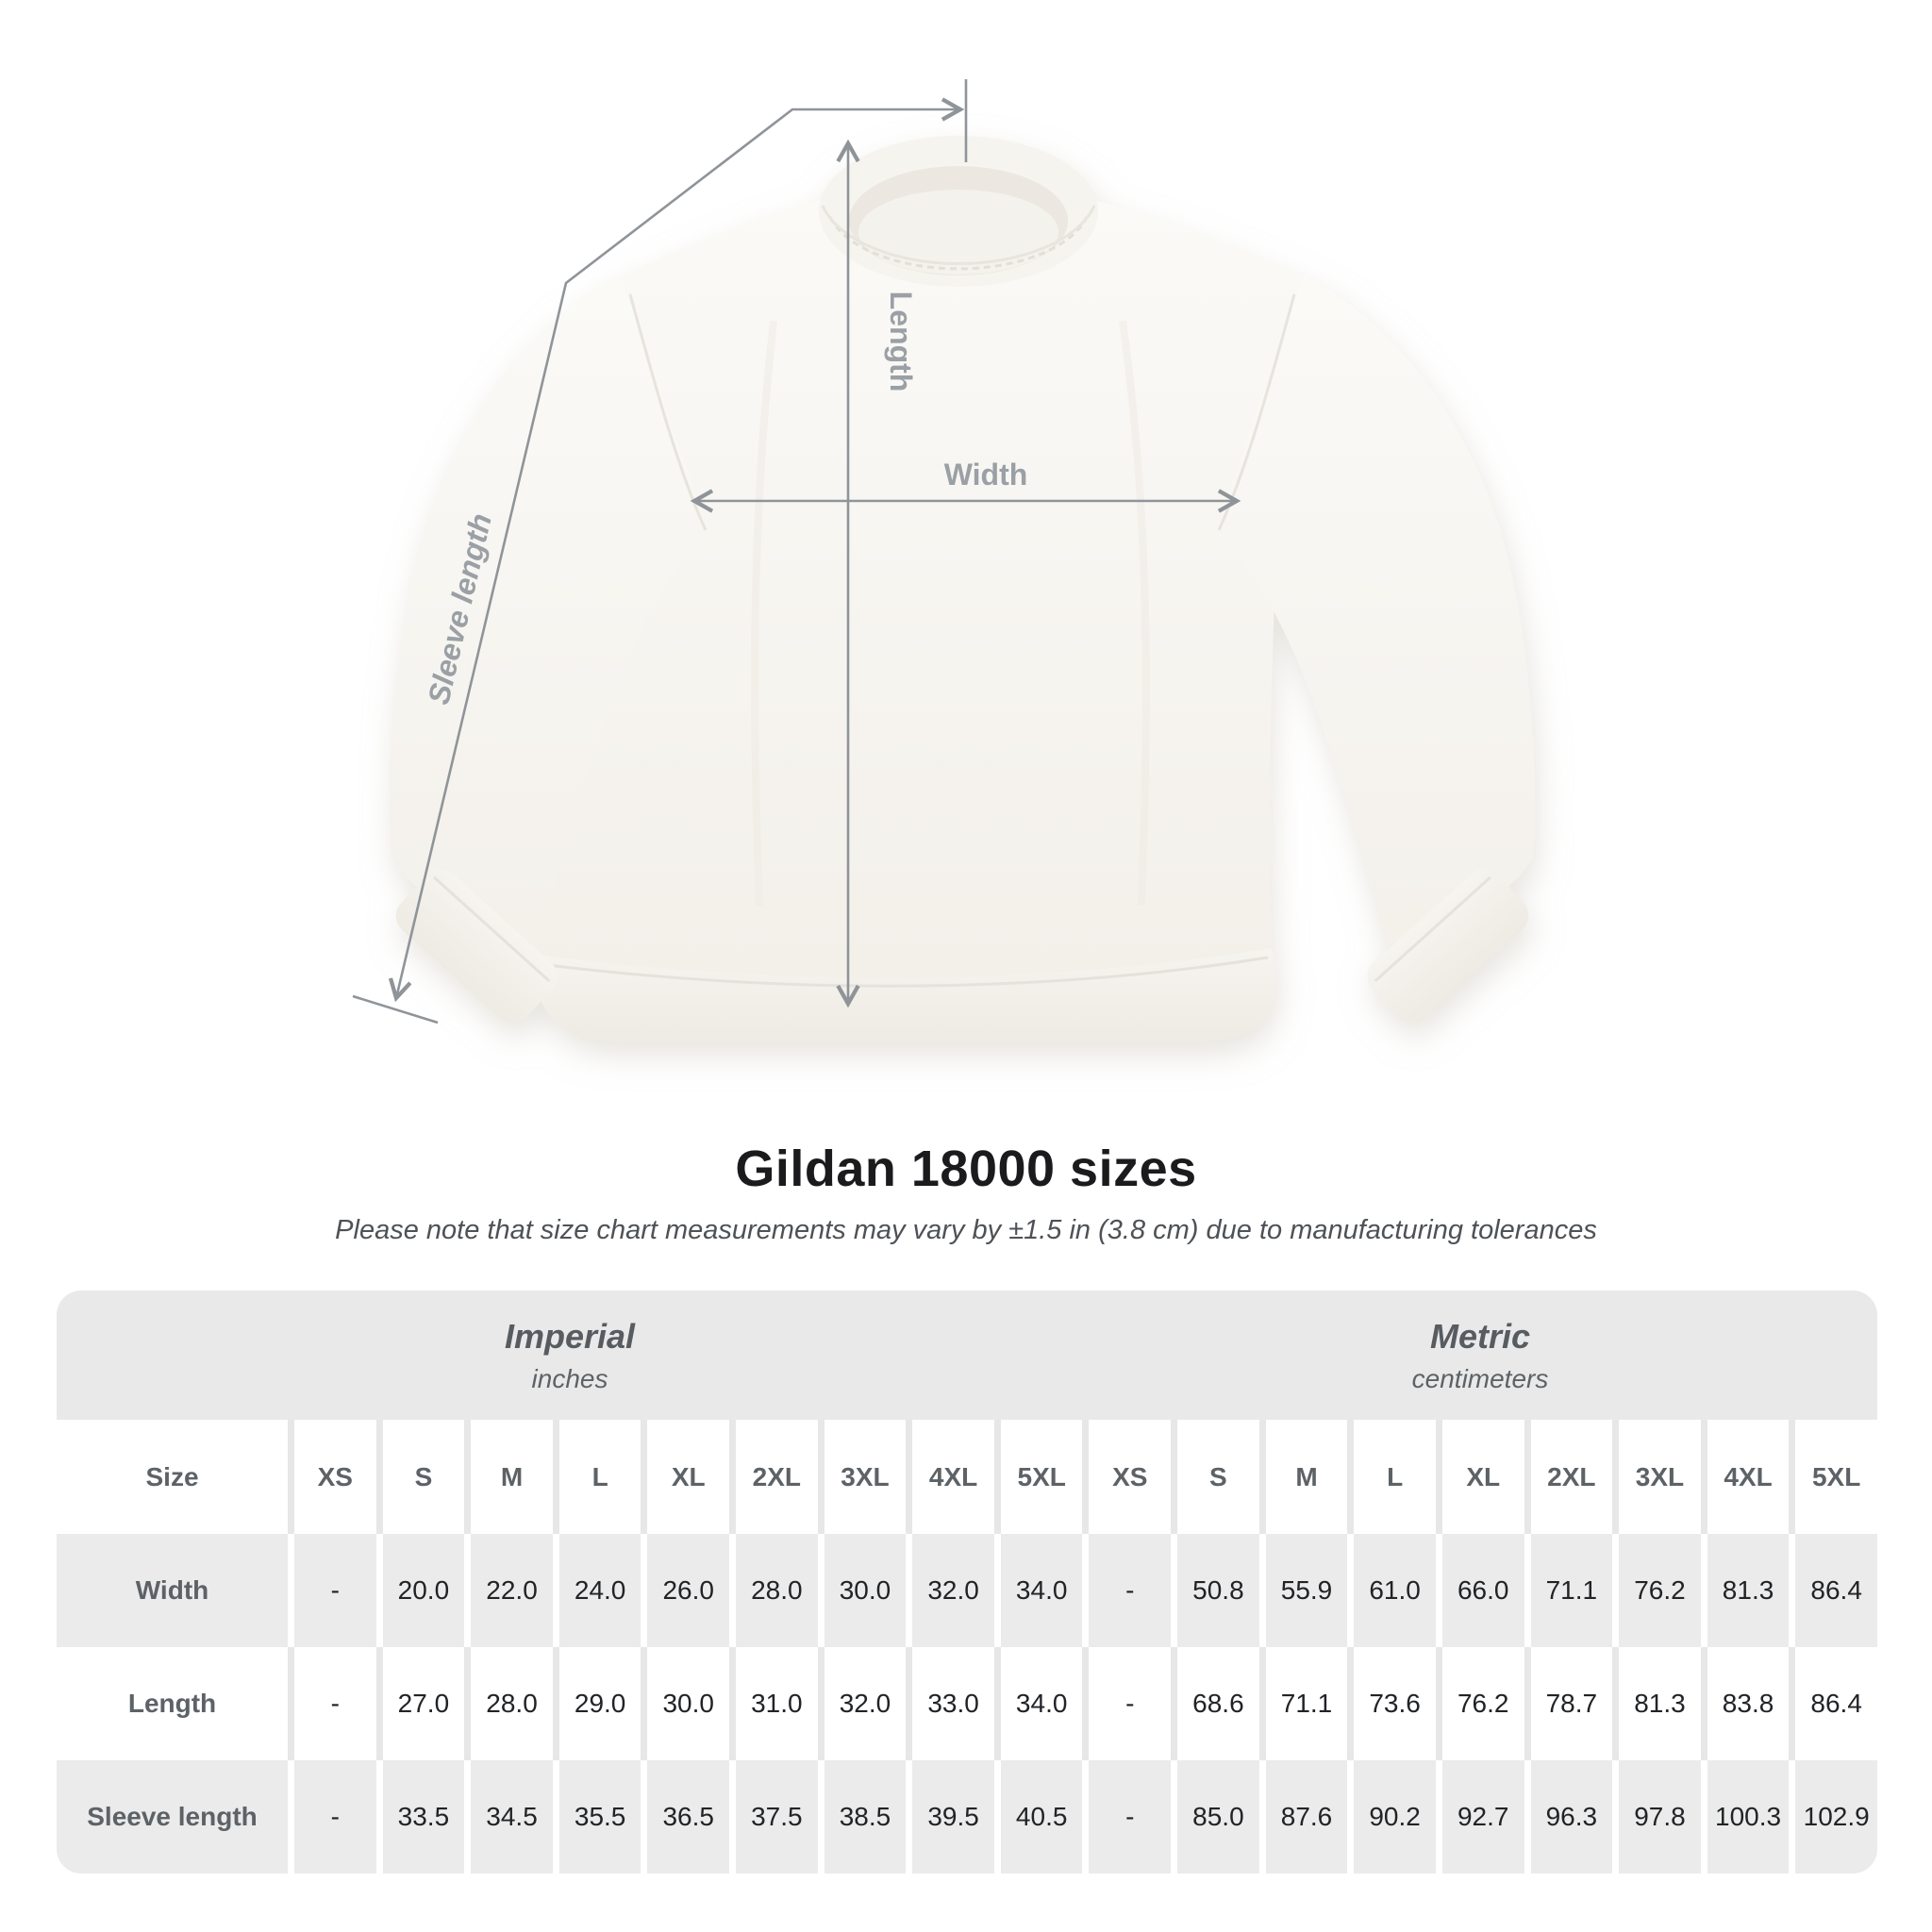  What do you see at coordinates (172, 1817) in the screenshot?
I see `row-label: Sleeve length` at bounding box center [172, 1817].